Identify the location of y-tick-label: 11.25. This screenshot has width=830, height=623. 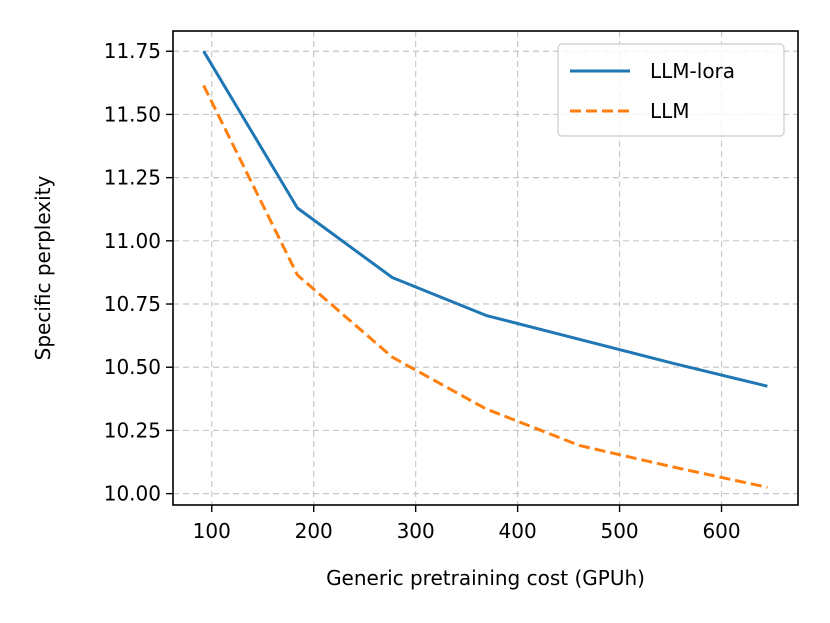
(132, 178).